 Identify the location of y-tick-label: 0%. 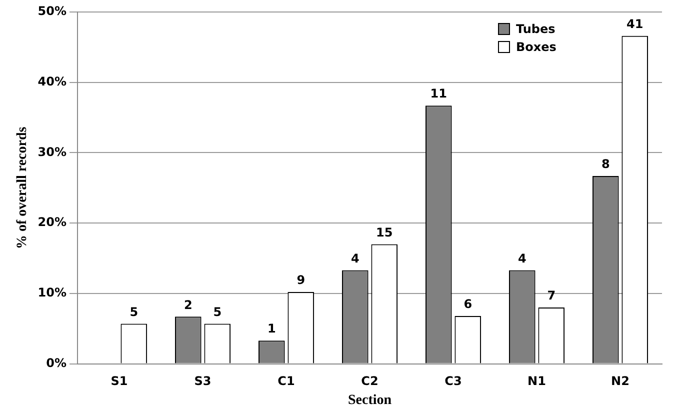
(56, 363).